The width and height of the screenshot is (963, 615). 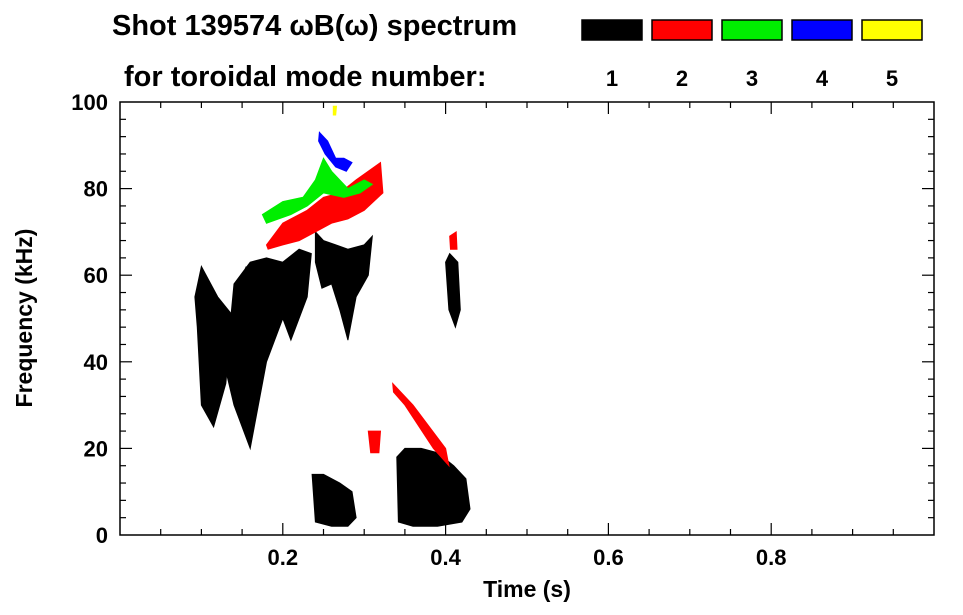 I want to click on y-tick-label: 100, so click(x=89, y=102).